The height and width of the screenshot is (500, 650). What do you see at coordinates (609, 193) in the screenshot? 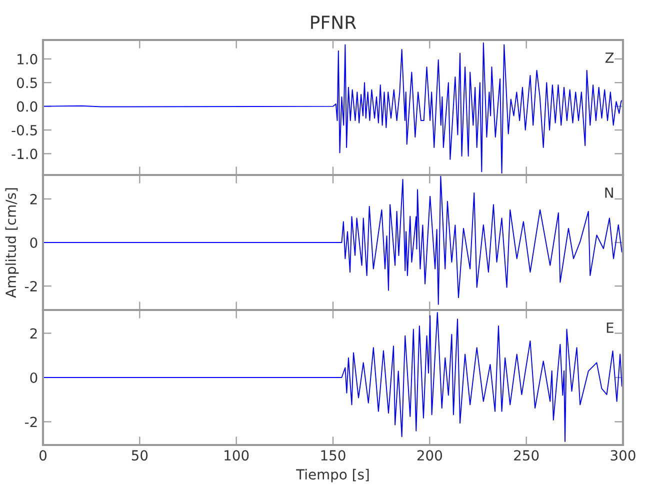
I see `annotation: N` at bounding box center [609, 193].